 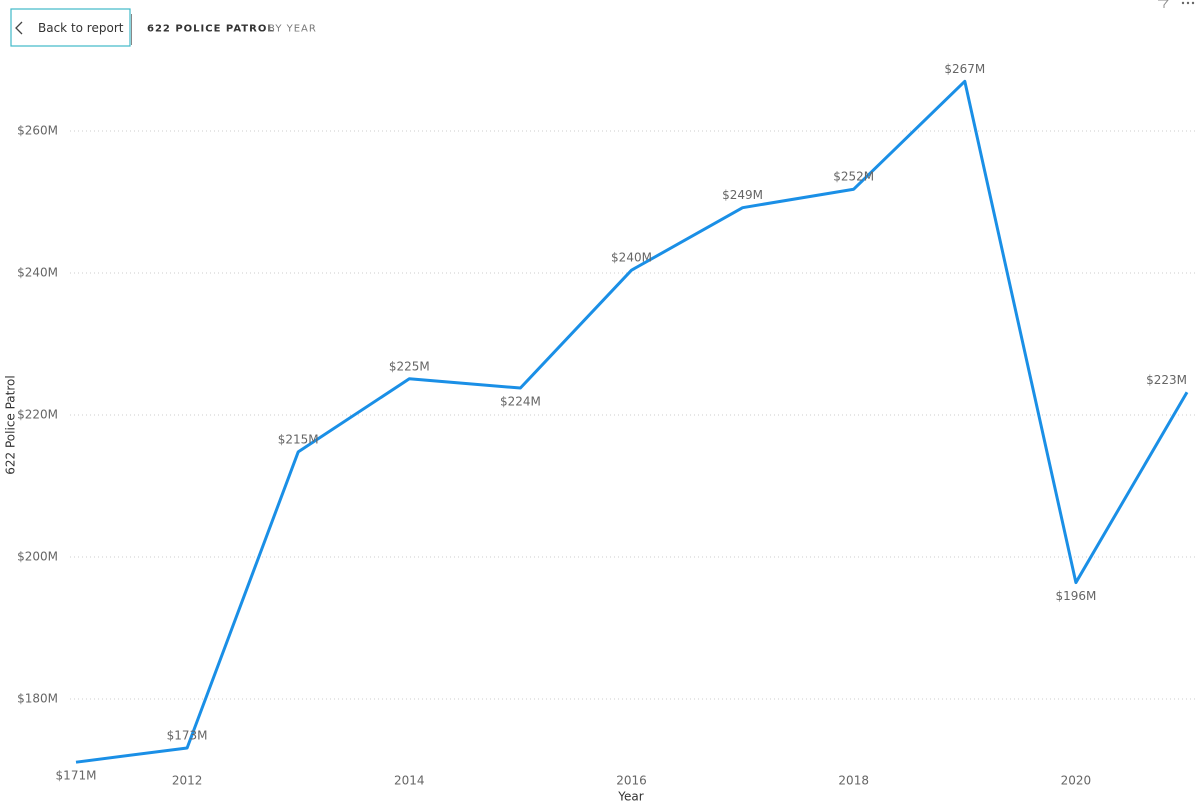 What do you see at coordinates (853, 177) in the screenshot?
I see `data-label: $252M` at bounding box center [853, 177].